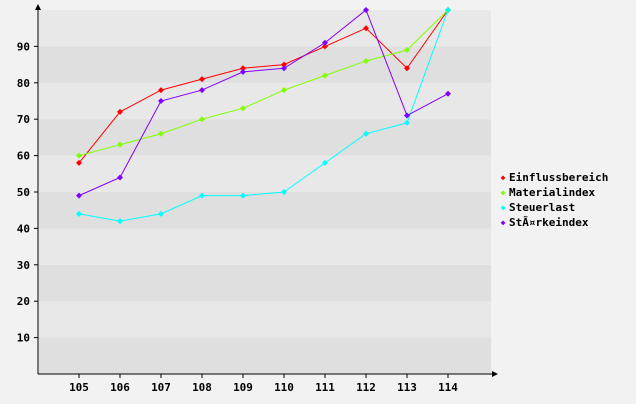  What do you see at coordinates (243, 387) in the screenshot?
I see `x-tick-label-109: 109` at bounding box center [243, 387].